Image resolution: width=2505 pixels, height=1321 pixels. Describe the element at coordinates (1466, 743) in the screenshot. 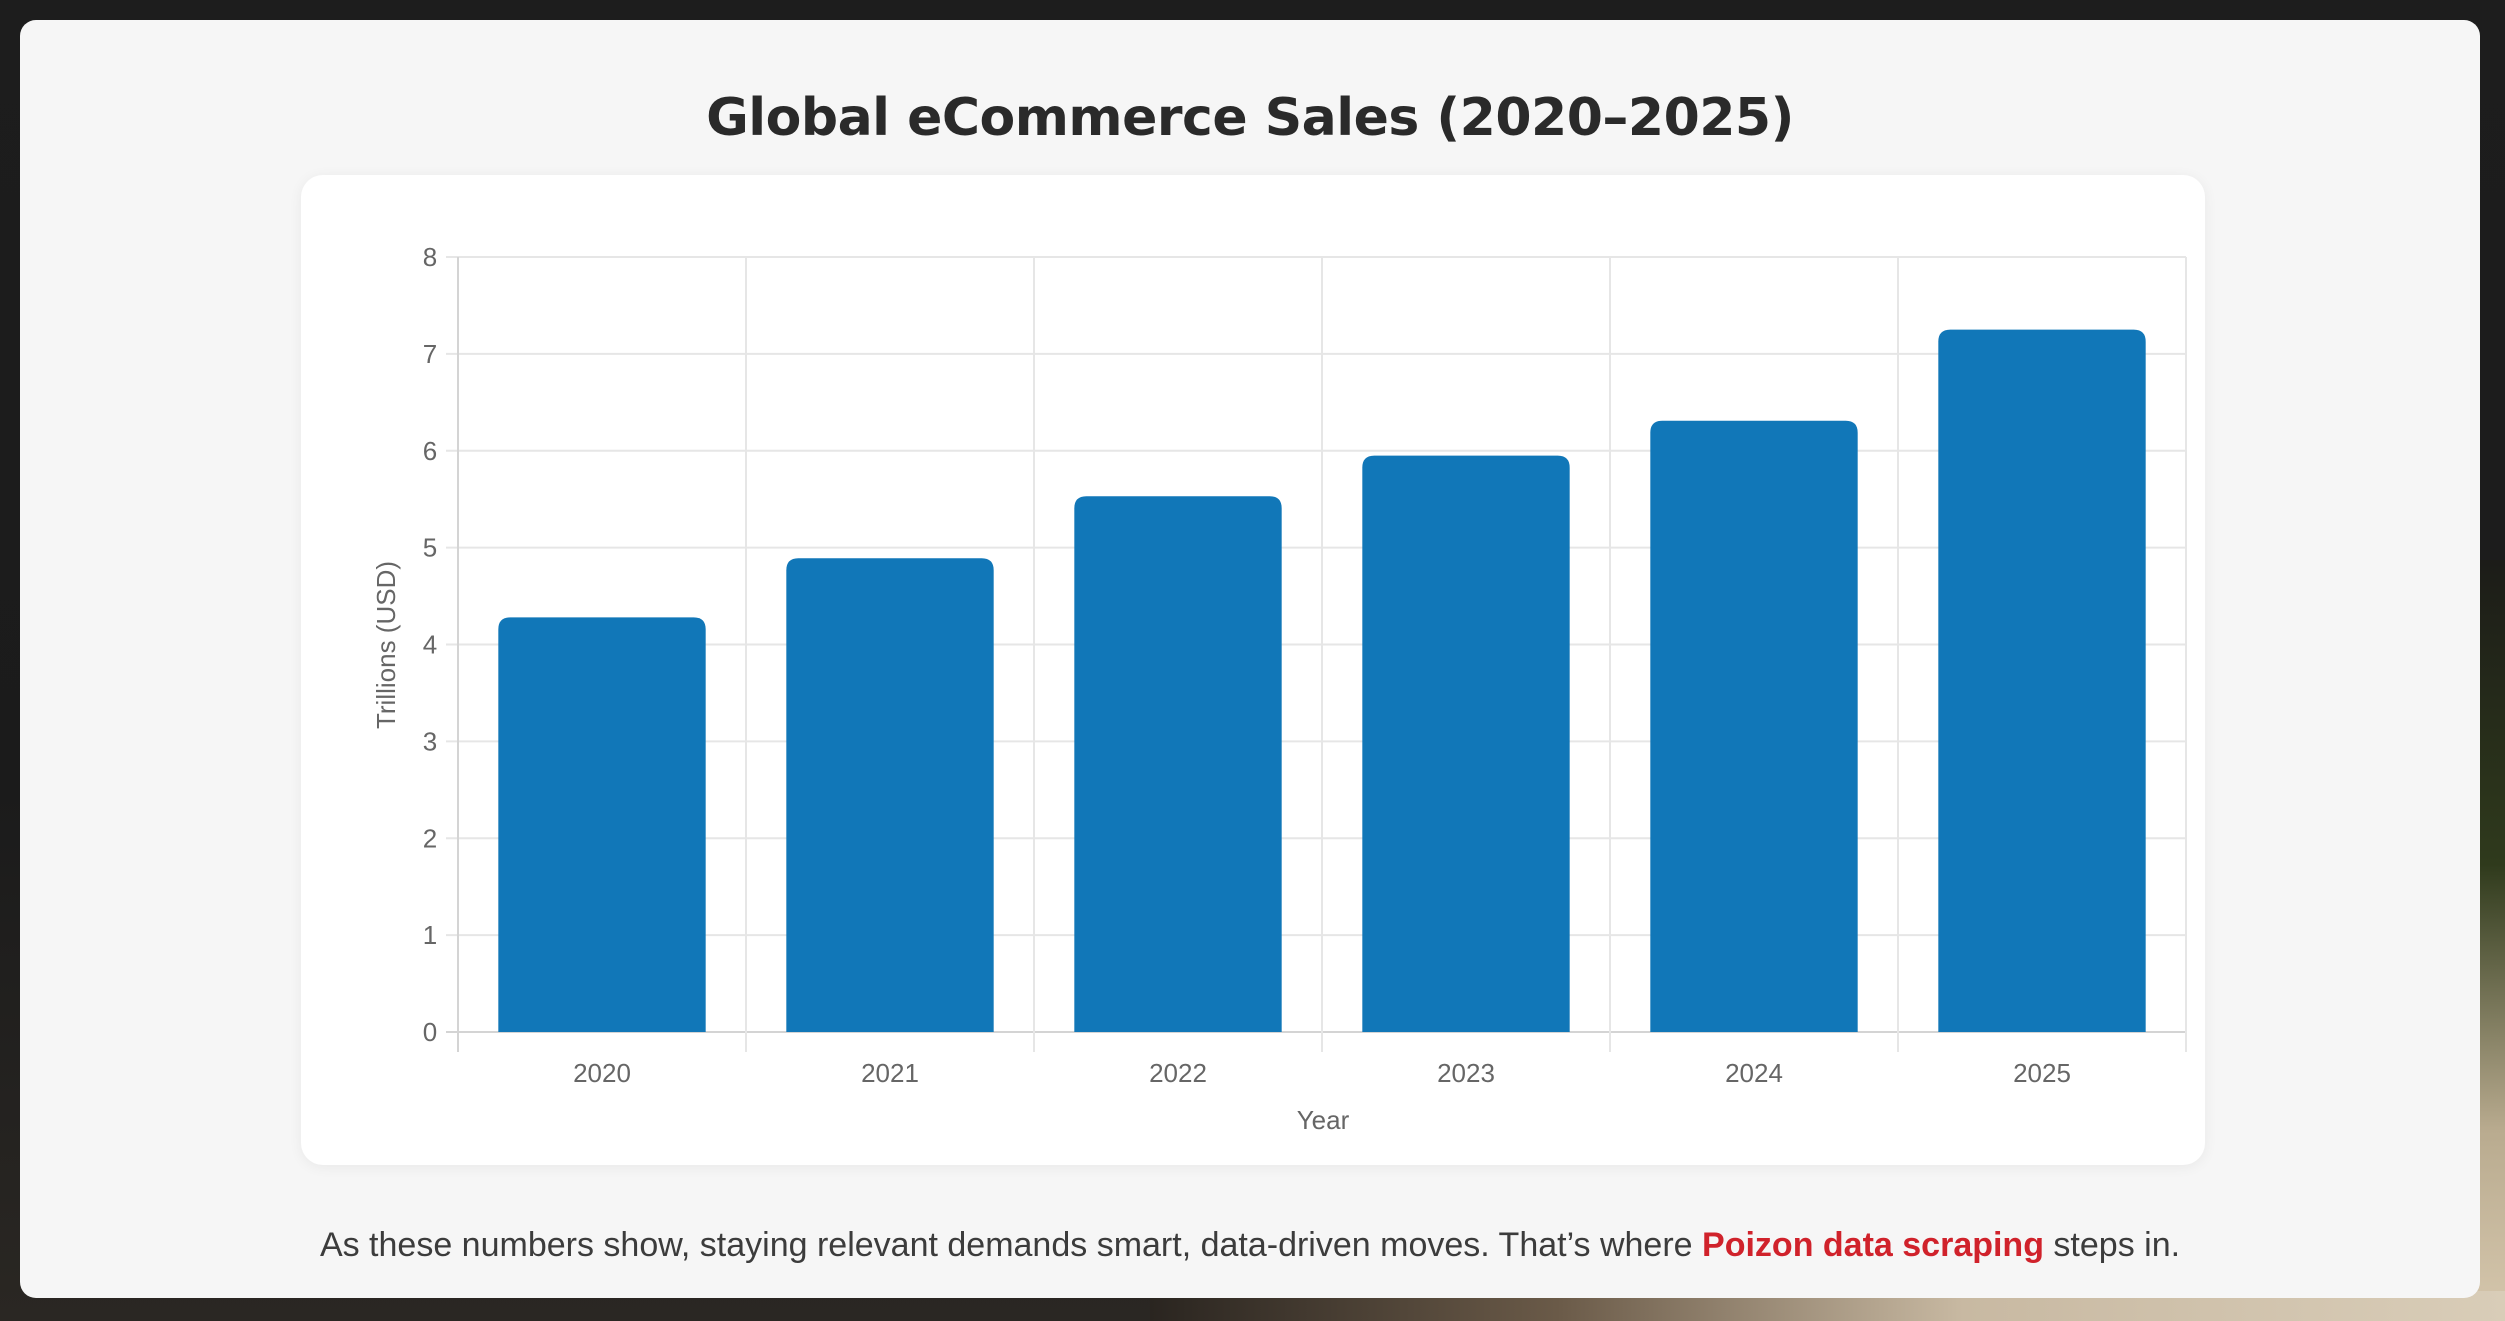

I see `bar-2023` at that location.